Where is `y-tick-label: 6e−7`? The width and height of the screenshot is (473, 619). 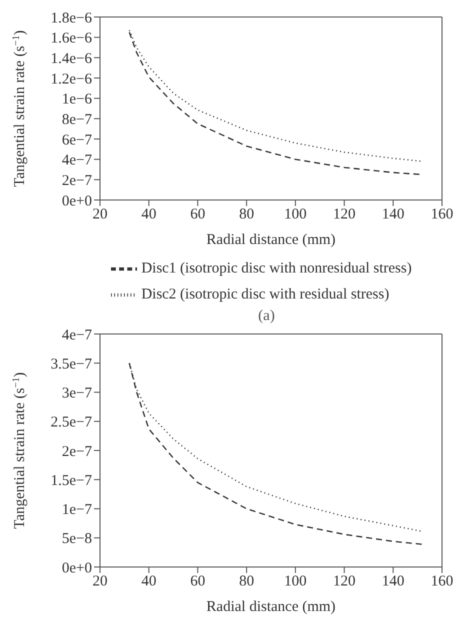
y-tick-label: 6e−7 is located at coordinates (77, 140).